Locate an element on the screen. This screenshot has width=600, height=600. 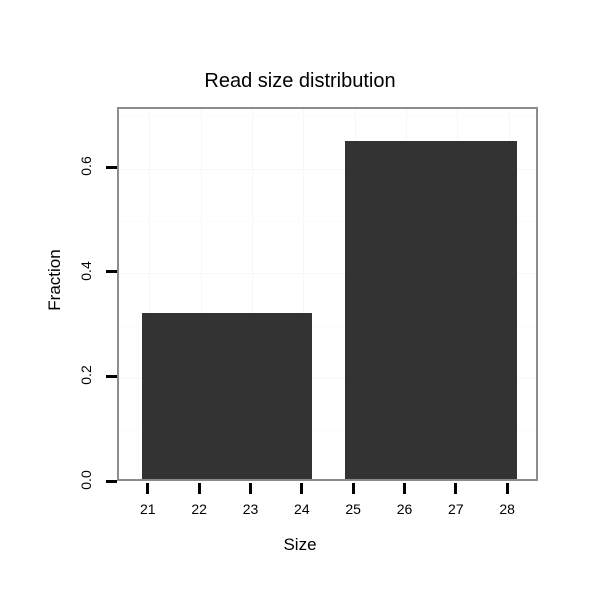
x-axis-tick-label: 25 is located at coordinates (353, 509).